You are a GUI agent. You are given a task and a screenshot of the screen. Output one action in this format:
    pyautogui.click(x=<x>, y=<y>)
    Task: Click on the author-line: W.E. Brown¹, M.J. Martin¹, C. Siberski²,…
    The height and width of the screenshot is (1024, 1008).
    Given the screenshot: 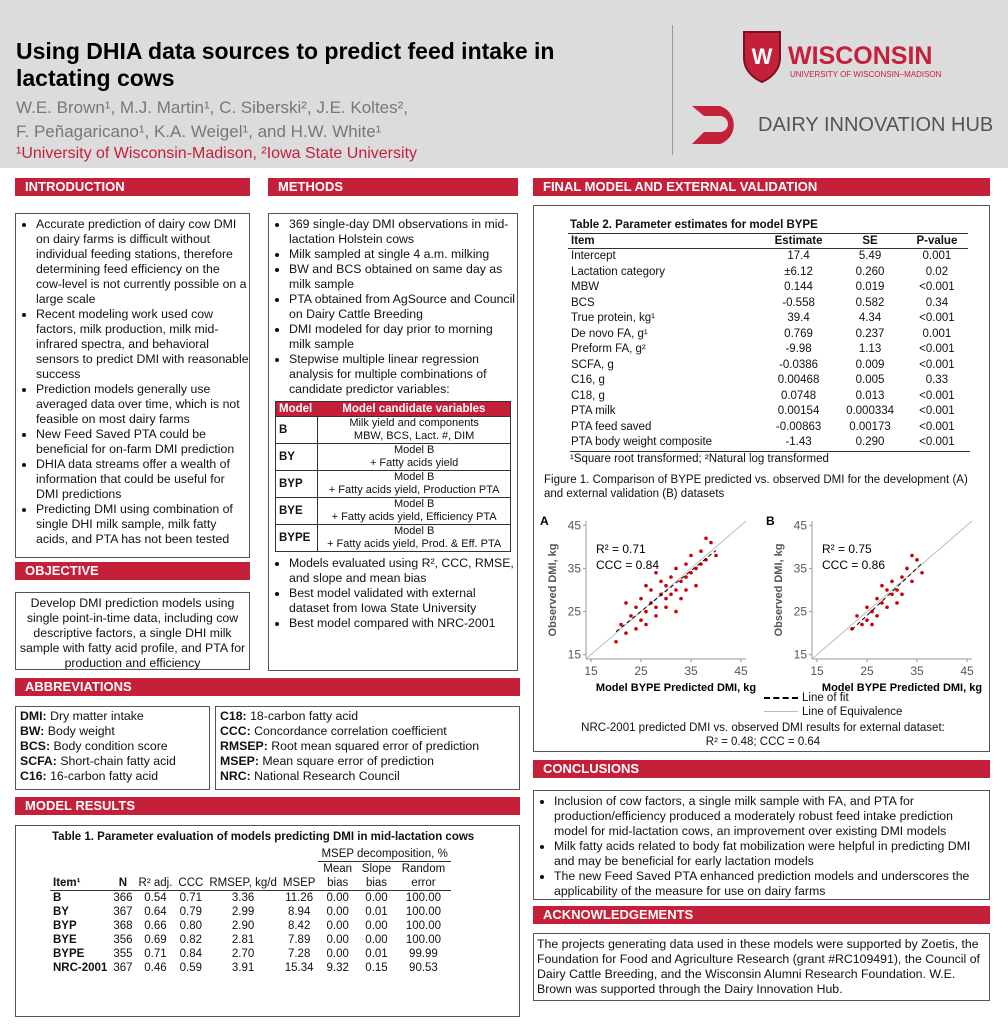 What is the action you would take?
    pyautogui.click(x=212, y=107)
    